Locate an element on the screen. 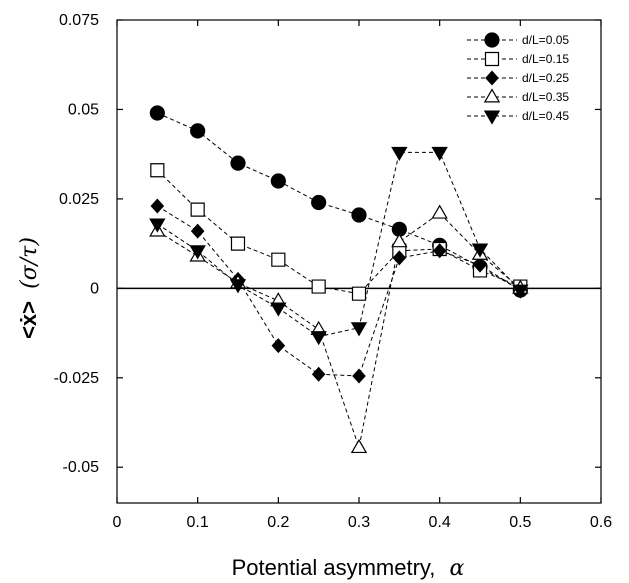 The image size is (629, 583). x-axis-label-text: Potential asymmetry, is located at coordinates (334, 567).